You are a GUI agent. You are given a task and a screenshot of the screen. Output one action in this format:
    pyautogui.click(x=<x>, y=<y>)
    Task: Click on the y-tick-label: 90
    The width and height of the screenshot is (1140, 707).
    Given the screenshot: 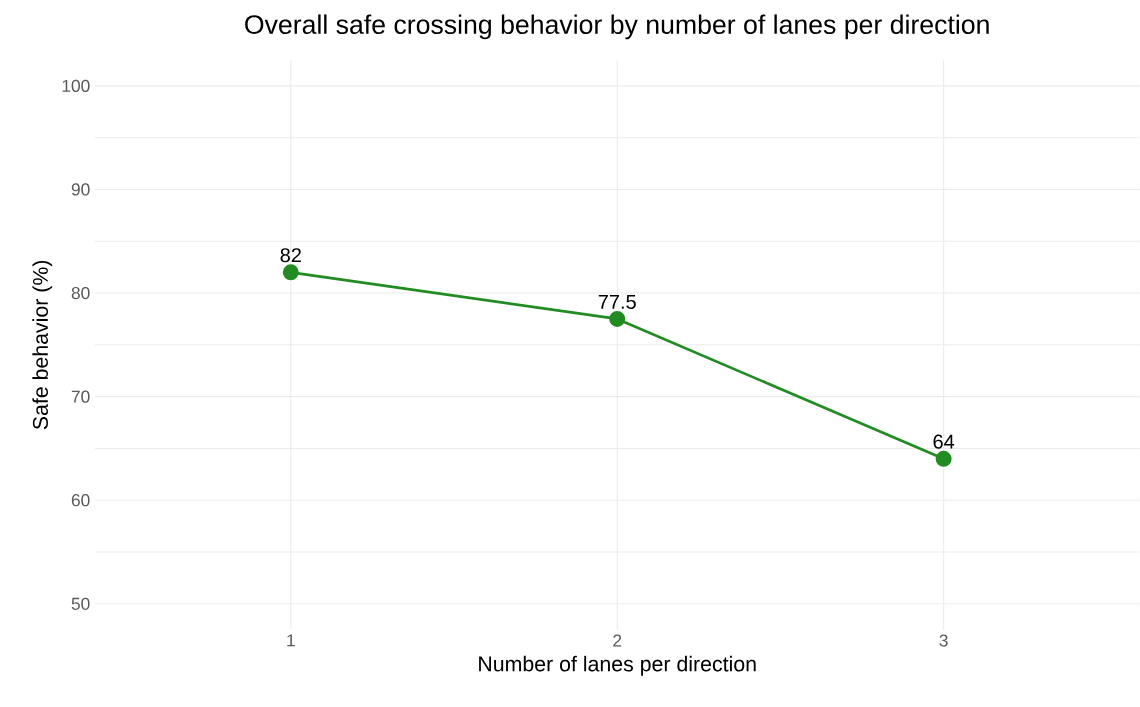 What is the action you would take?
    pyautogui.click(x=80, y=189)
    